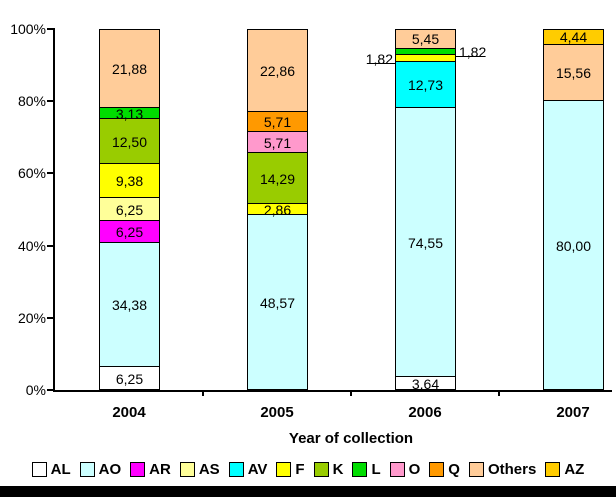 The width and height of the screenshot is (616, 497). Describe the element at coordinates (129, 181) in the screenshot. I see `segment-label-F: 9,38` at that location.